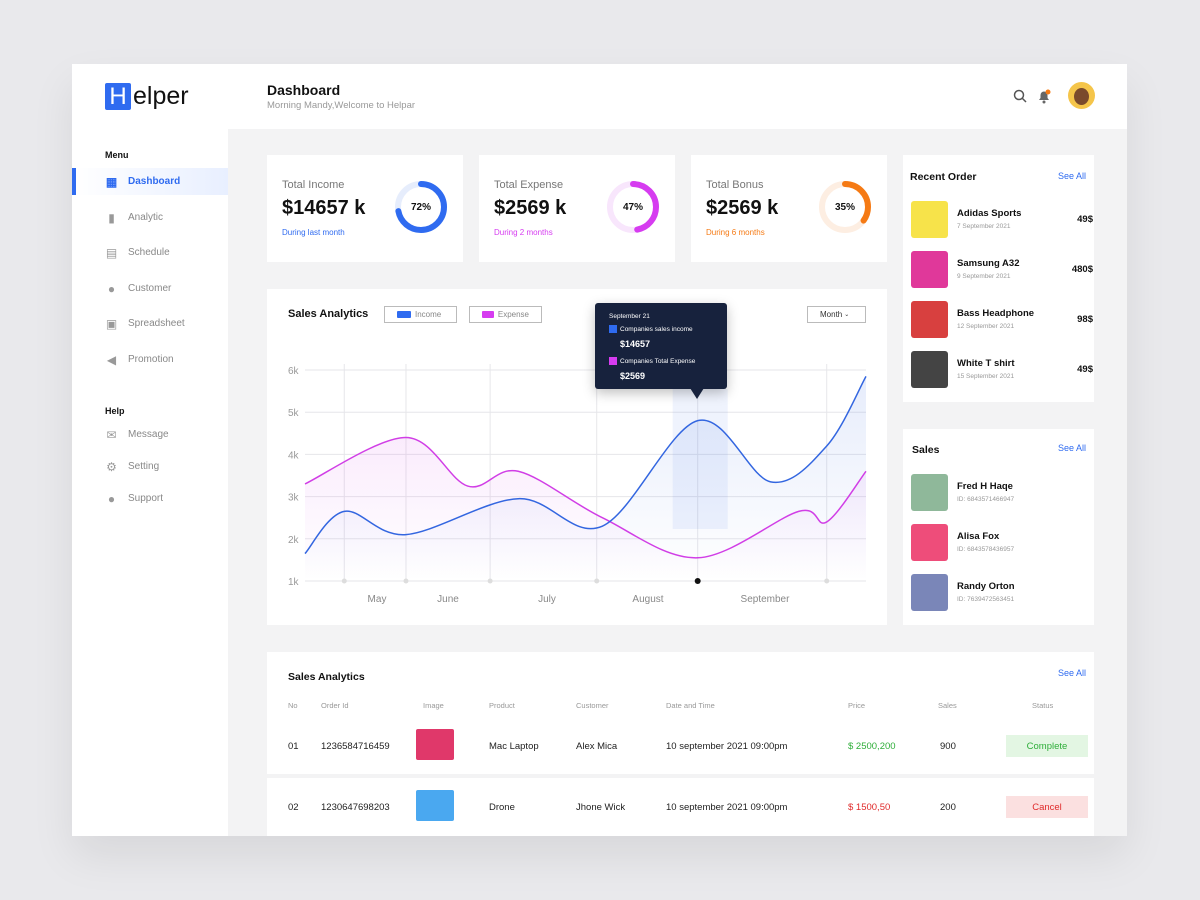  Describe the element at coordinates (857, 705) in the screenshot. I see `column-header: Price` at that location.